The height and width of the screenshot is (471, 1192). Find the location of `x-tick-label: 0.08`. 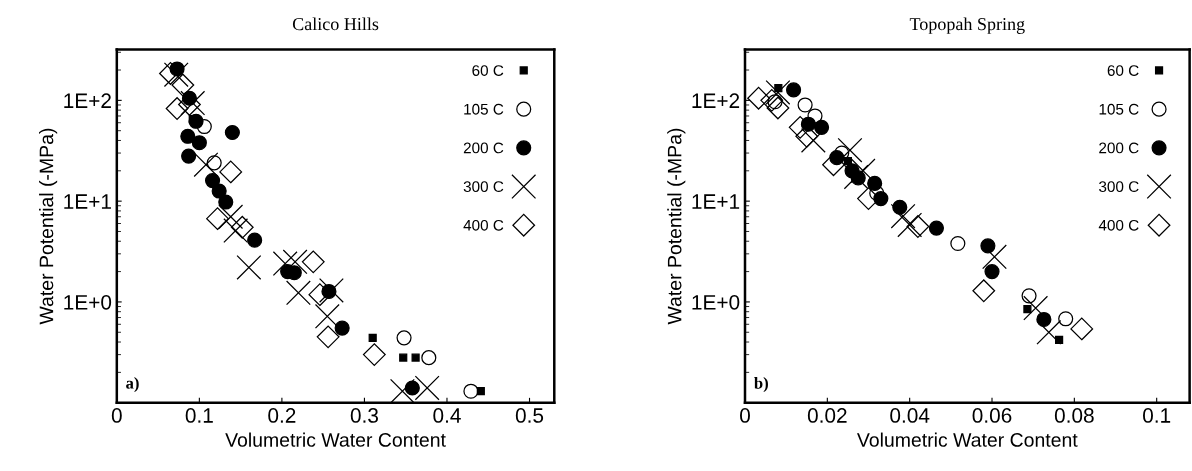

x-tick-label: 0.08 is located at coordinates (1074, 415).